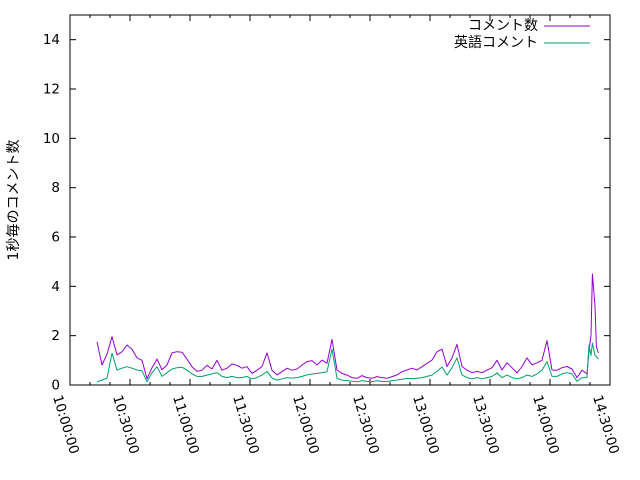  Describe the element at coordinates (305, 424) in the screenshot. I see `x-tick-label: 12:00:00` at that location.